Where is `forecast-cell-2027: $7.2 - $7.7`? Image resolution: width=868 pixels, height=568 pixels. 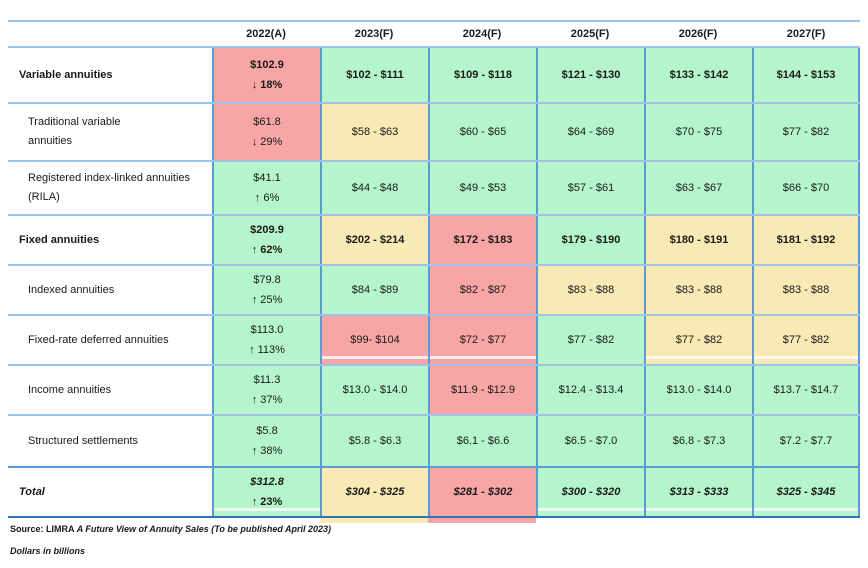 forecast-cell-2027: $7.2 - $7.7 is located at coordinates (806, 441).